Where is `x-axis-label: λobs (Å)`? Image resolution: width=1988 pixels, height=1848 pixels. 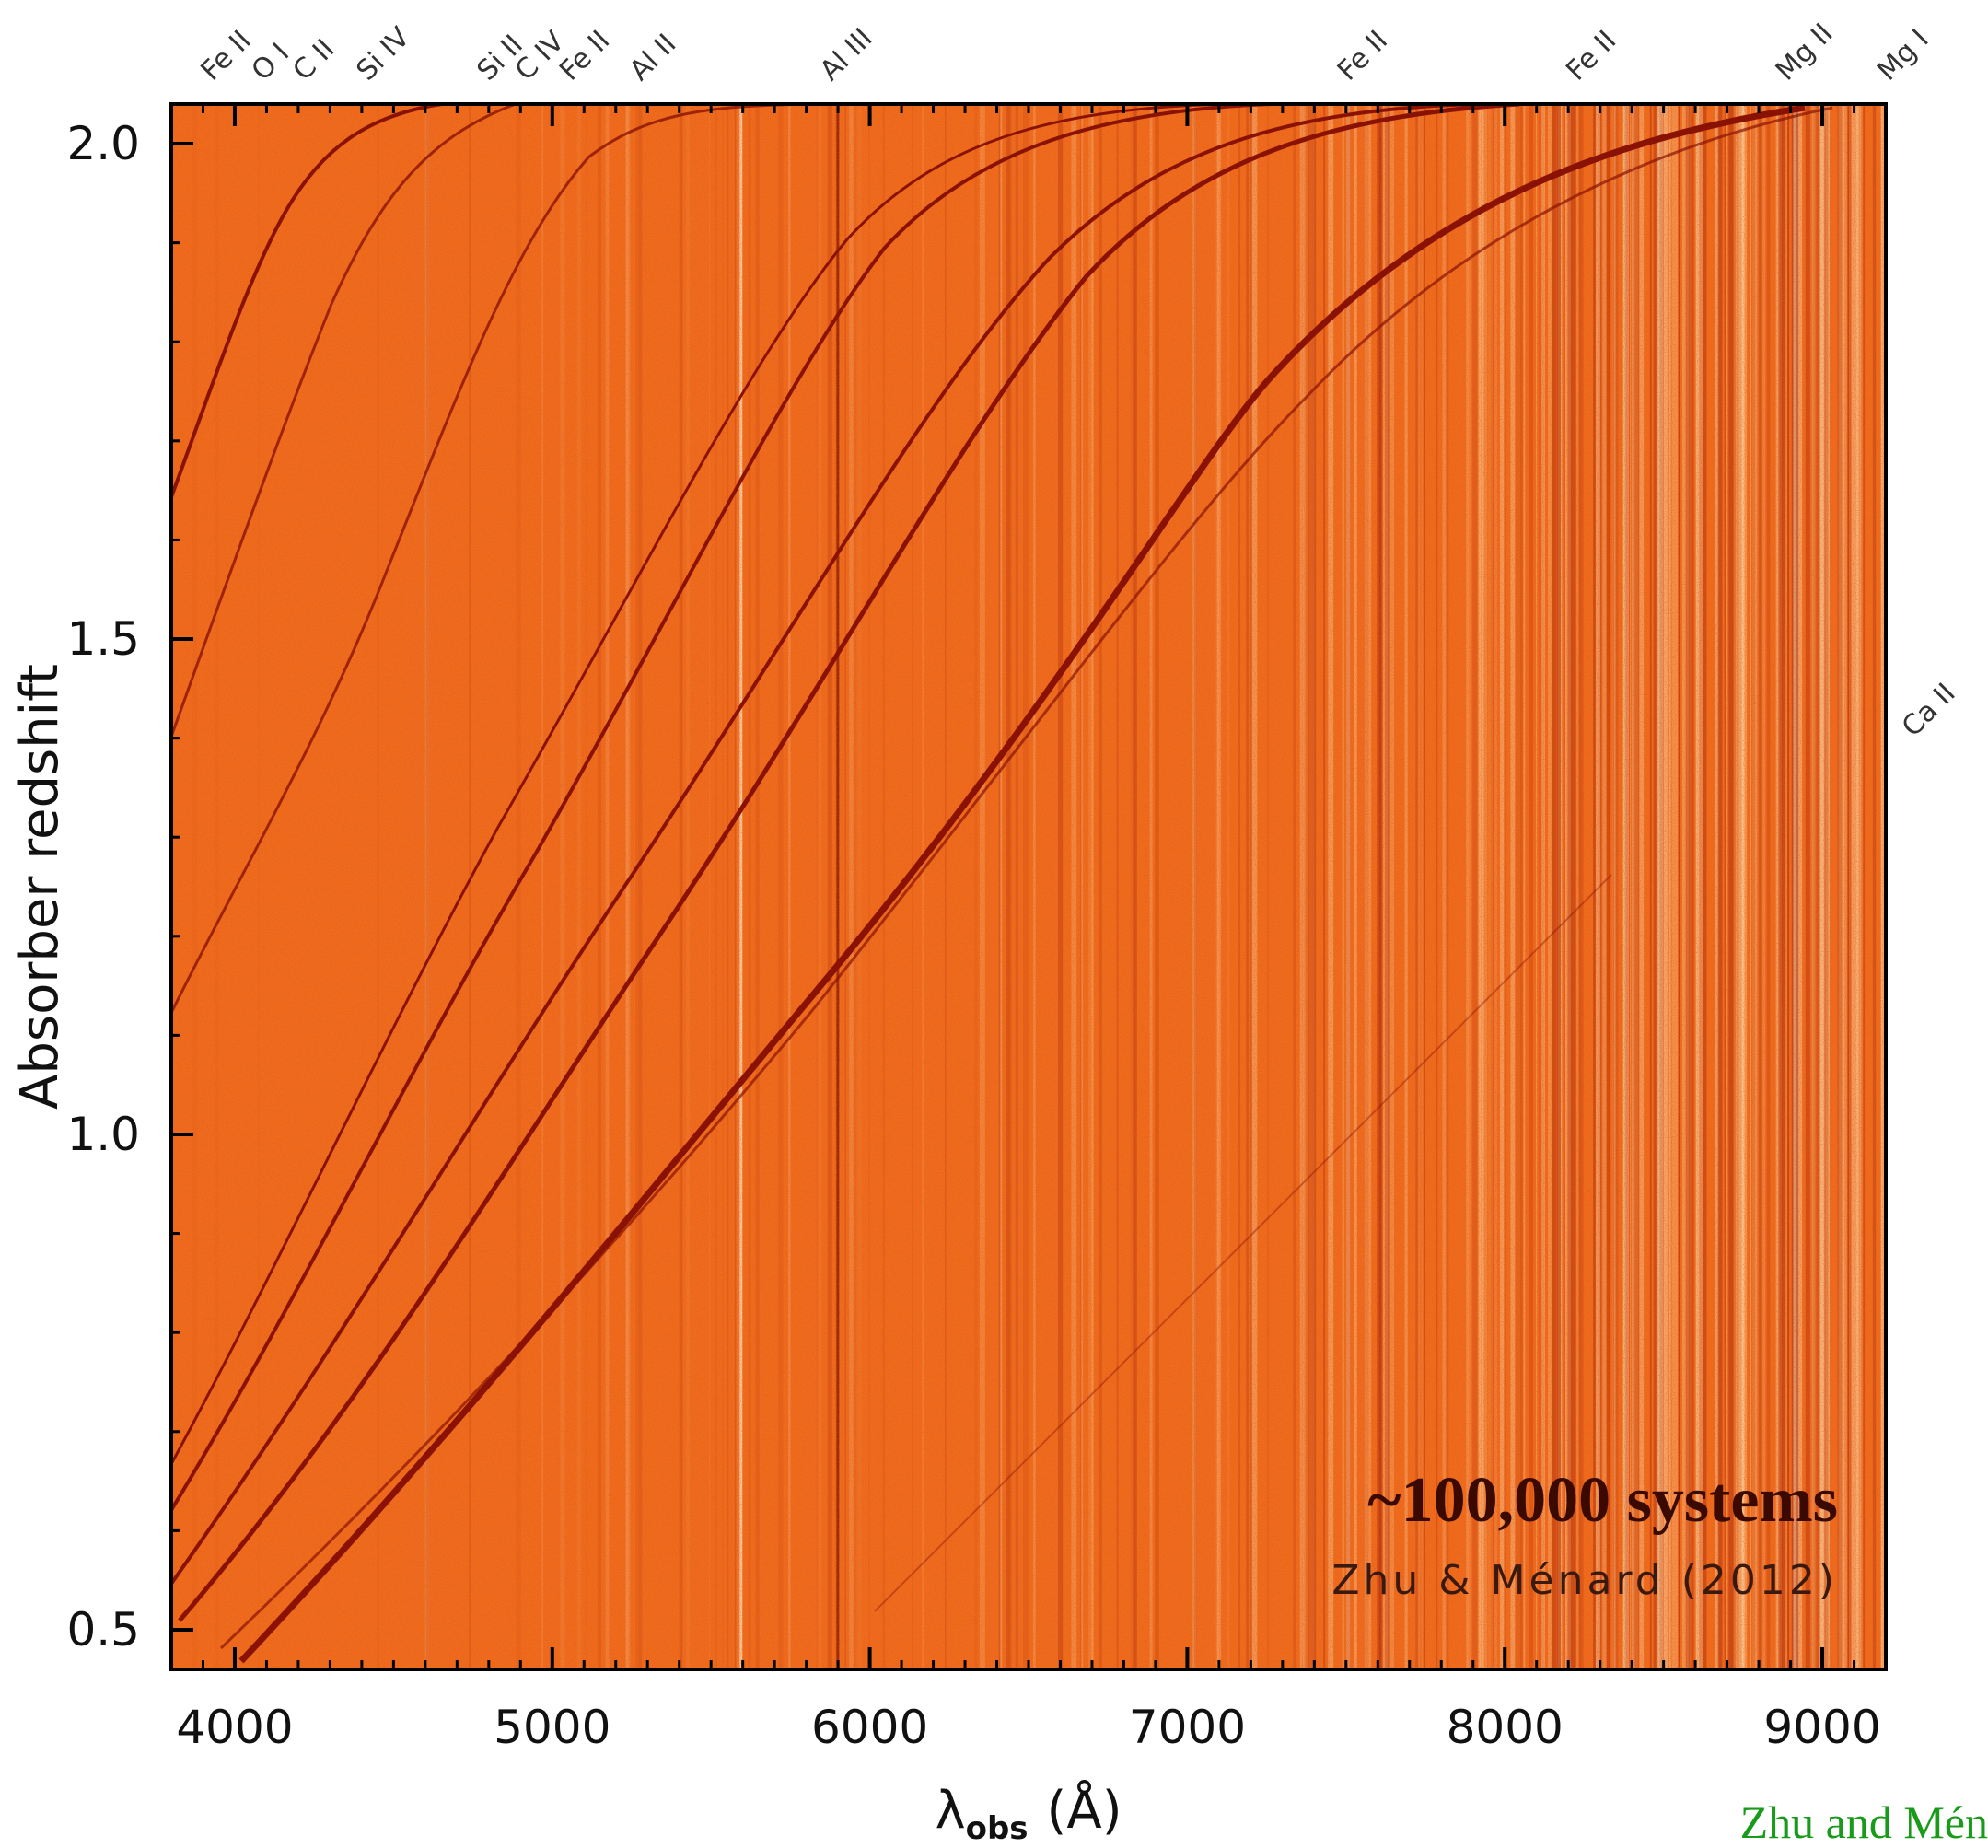
x-axis-label: λobs (Å) is located at coordinates (1029, 1813).